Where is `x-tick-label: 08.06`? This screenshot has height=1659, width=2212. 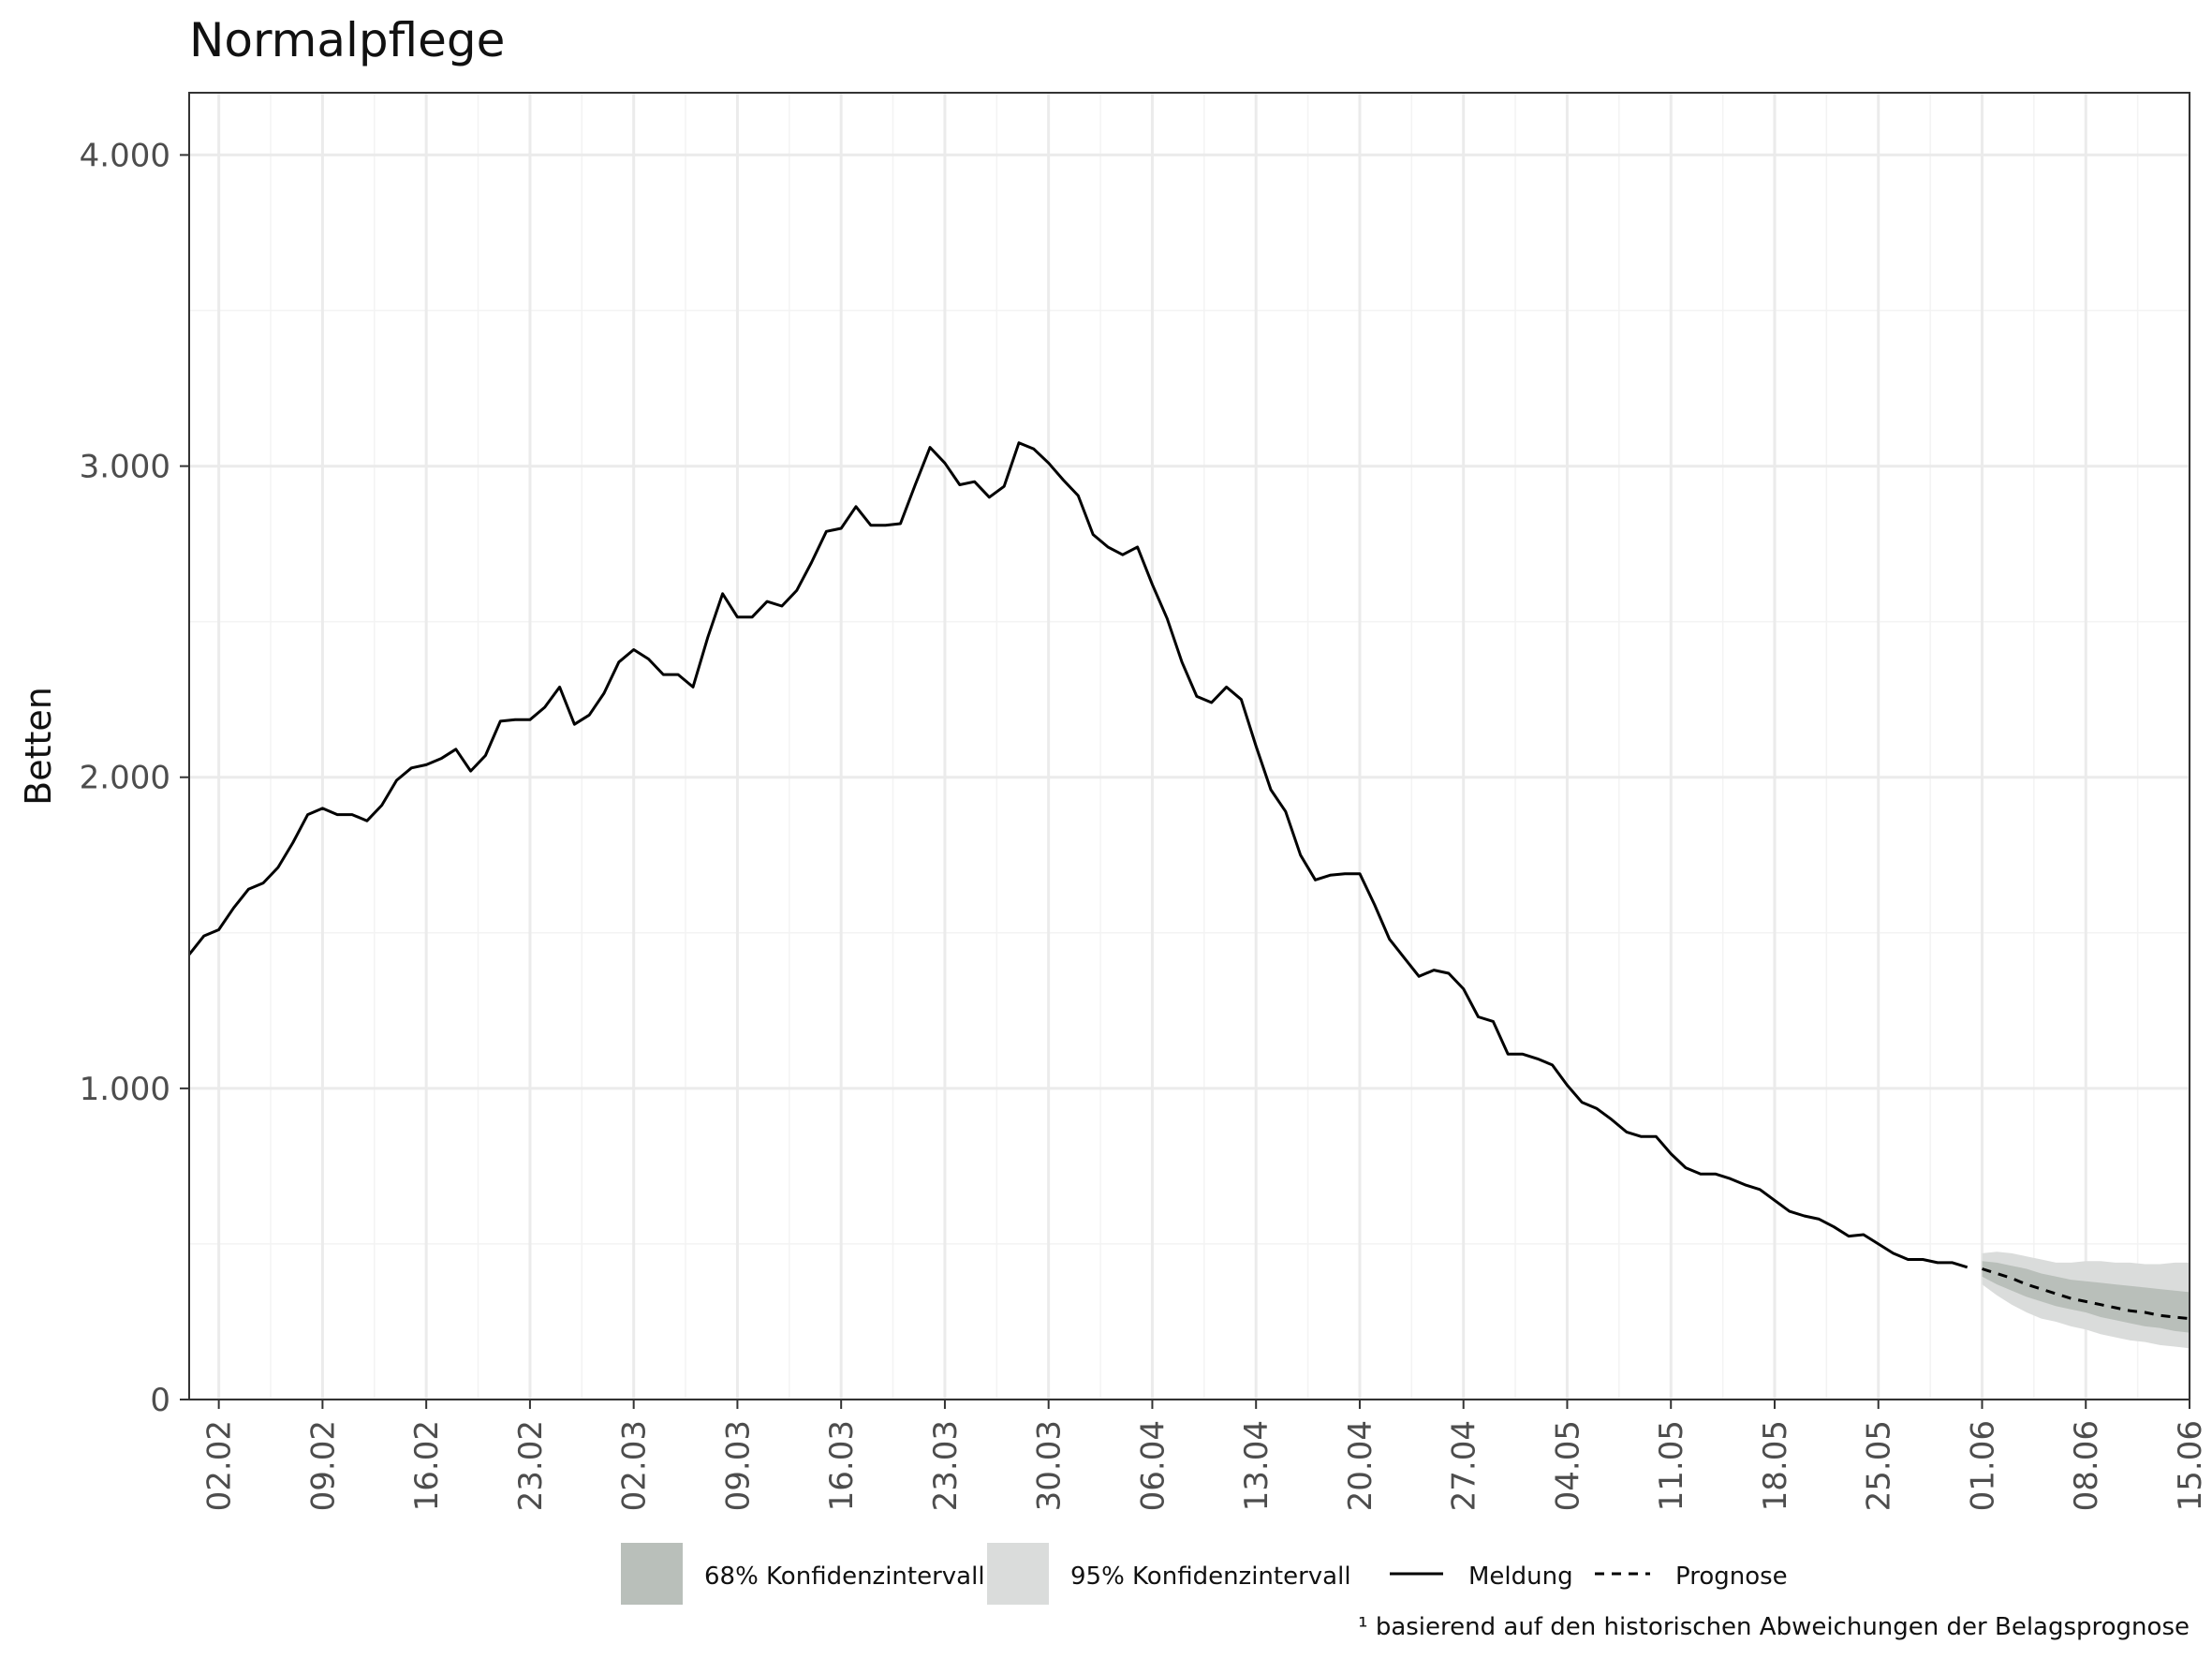 x-tick-label: 08.06 is located at coordinates (2086, 1466).